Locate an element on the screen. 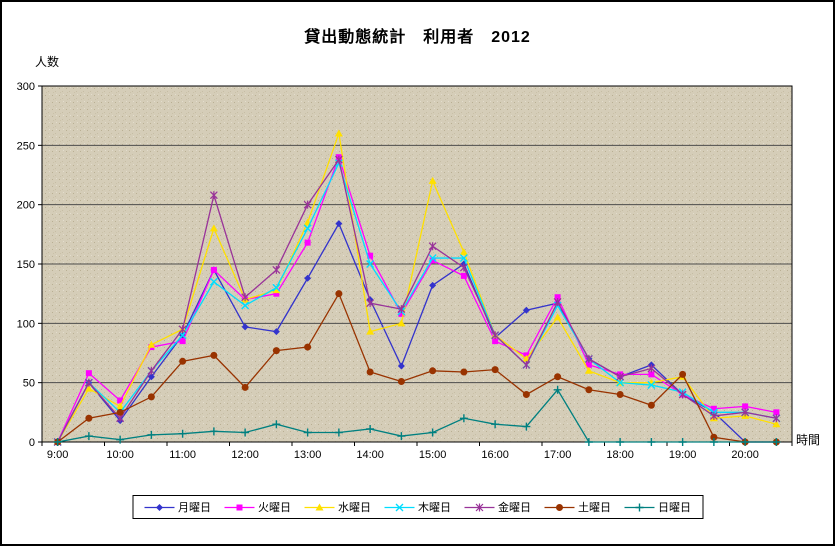 Image resolution: width=835 pixels, height=546 pixels. y-axis-title: 人数 is located at coordinates (47, 62).